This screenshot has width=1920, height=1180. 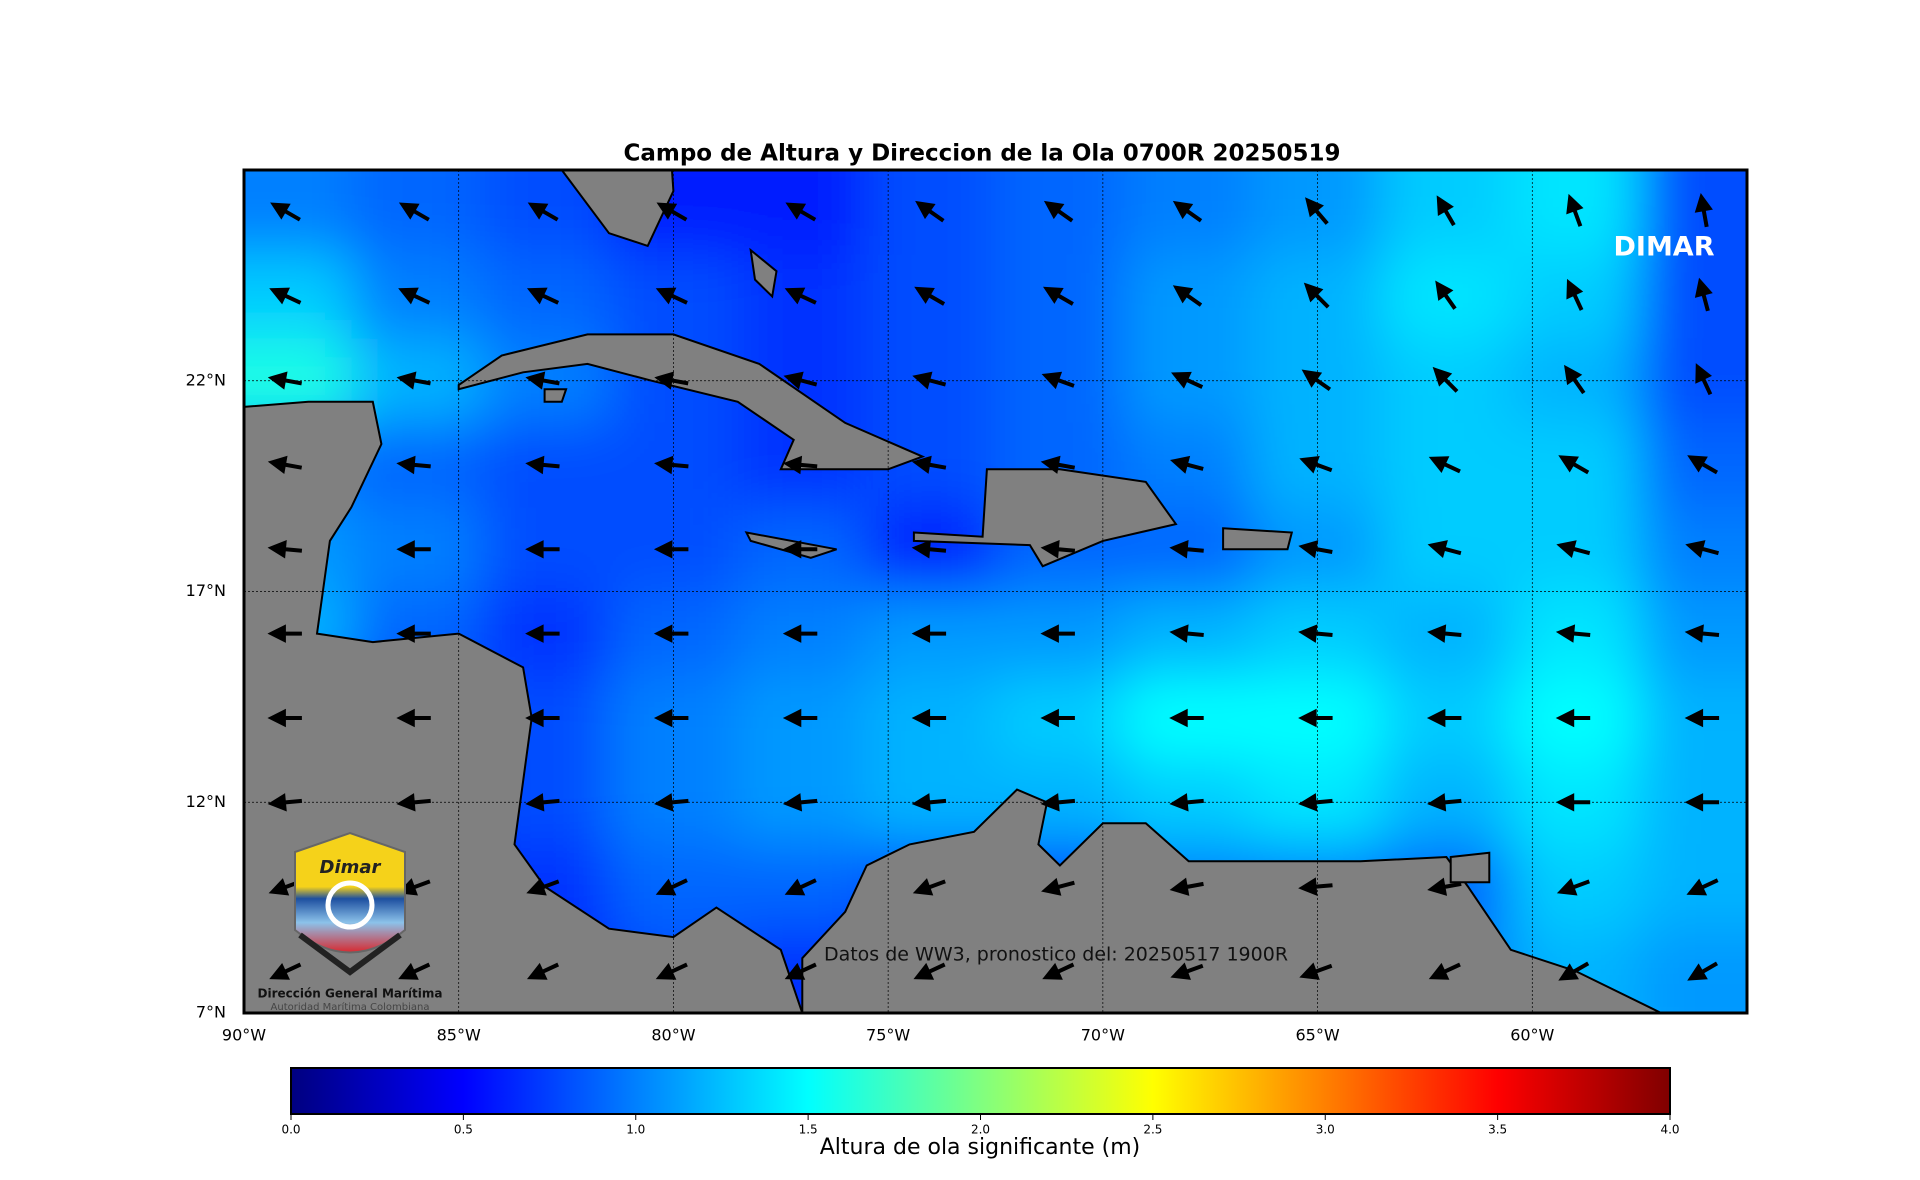 I want to click on y-tick-label: 17°N, so click(x=206, y=590).